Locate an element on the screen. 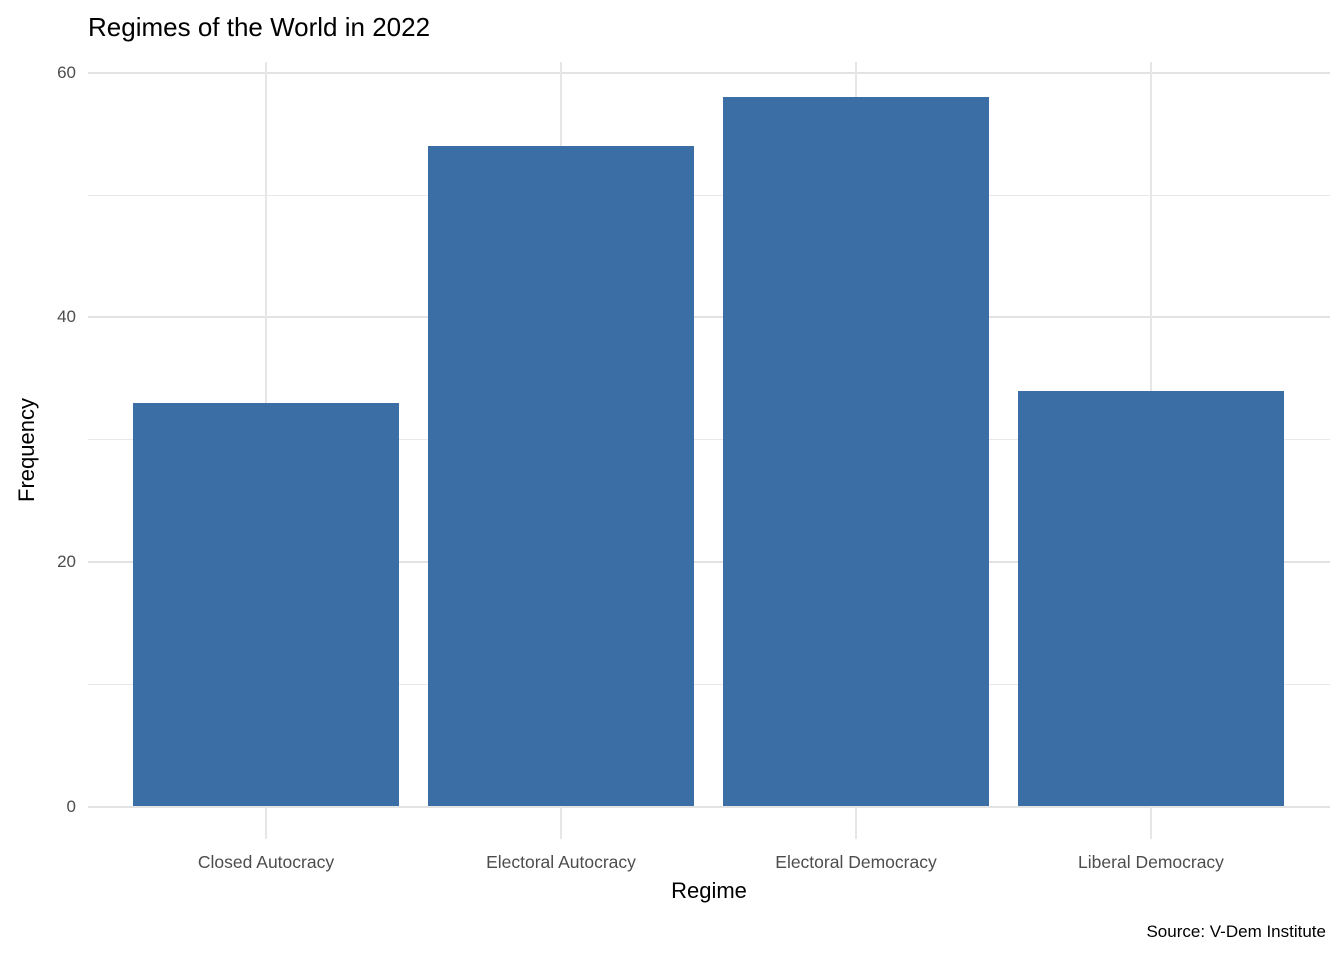 The image size is (1344, 960). bar-electoral-democracy is located at coordinates (856, 452).